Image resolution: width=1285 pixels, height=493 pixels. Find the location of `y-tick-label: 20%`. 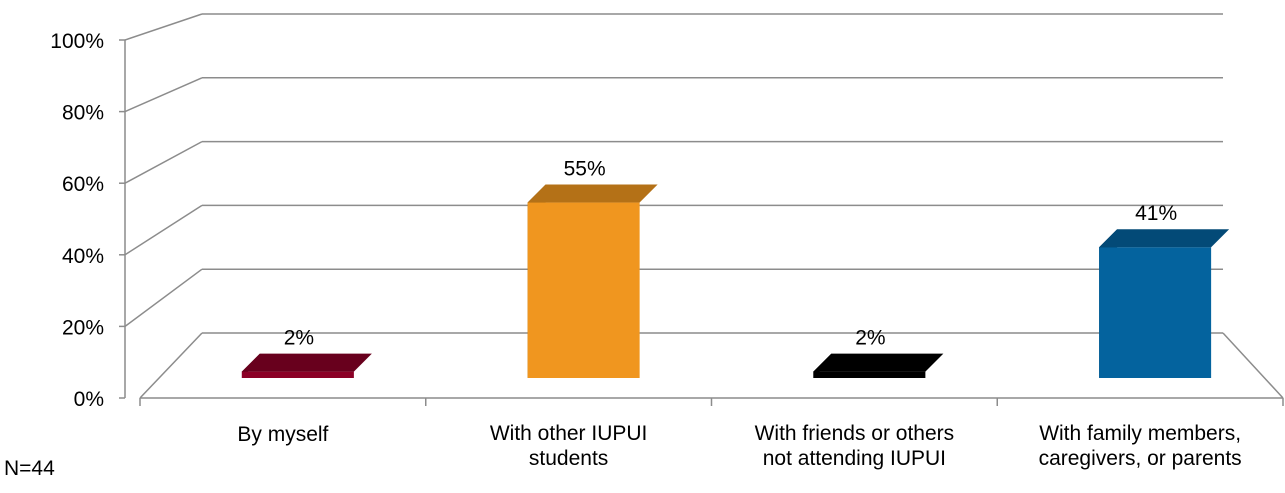

y-tick-label: 20% is located at coordinates (83, 327).